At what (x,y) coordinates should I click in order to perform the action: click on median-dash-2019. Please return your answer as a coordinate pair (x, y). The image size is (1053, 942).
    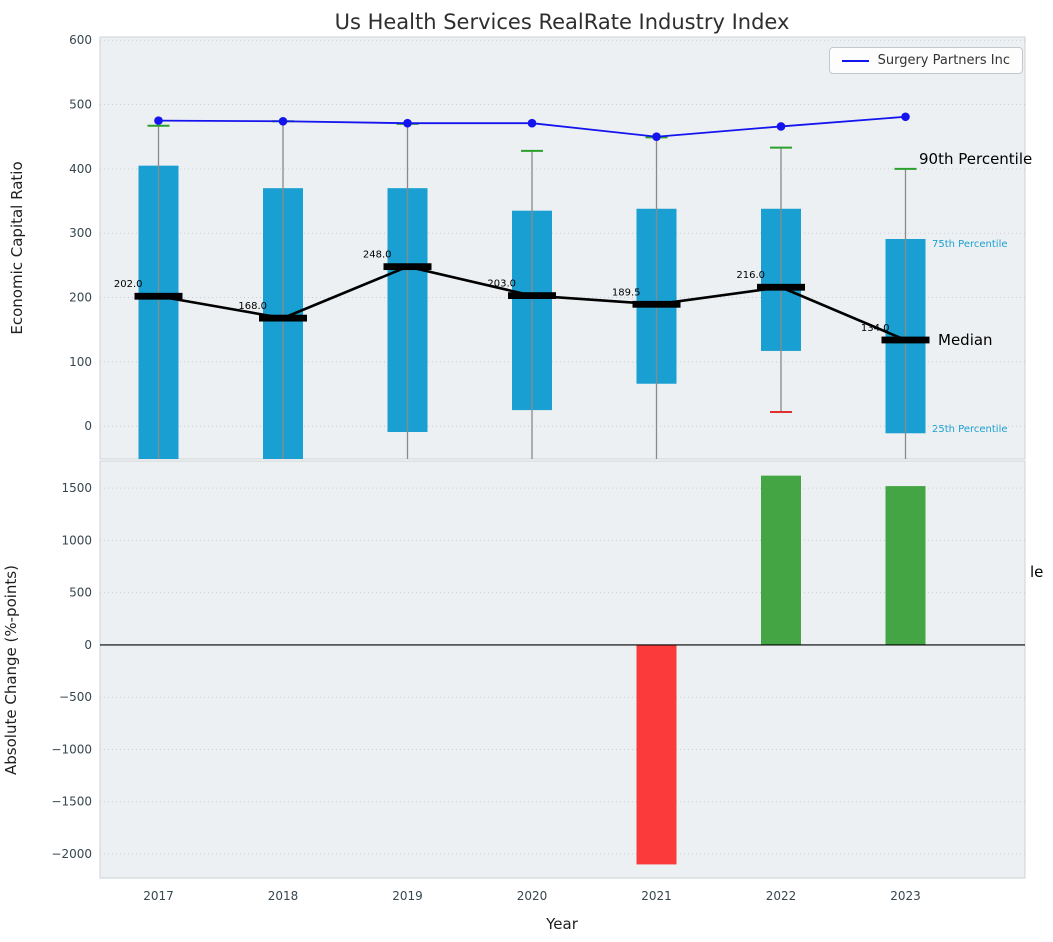
    Looking at the image, I should click on (407, 267).